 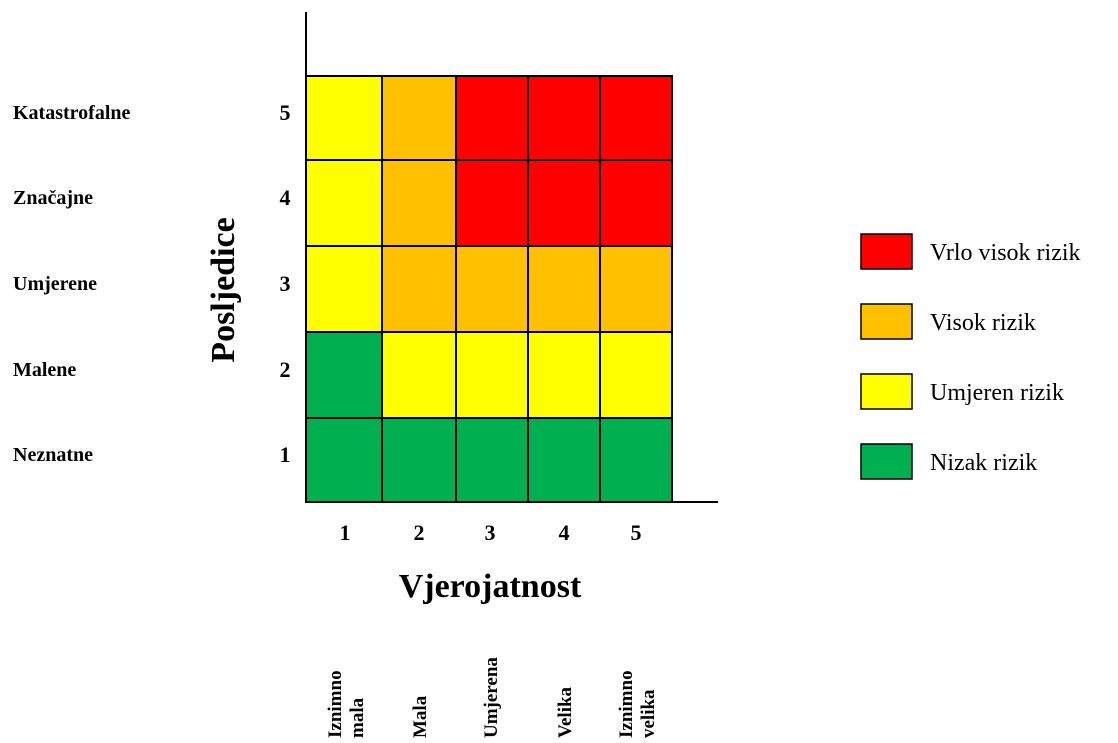 What do you see at coordinates (997, 393) in the screenshot?
I see `legend-label-moderate: Umjeren rizik` at bounding box center [997, 393].